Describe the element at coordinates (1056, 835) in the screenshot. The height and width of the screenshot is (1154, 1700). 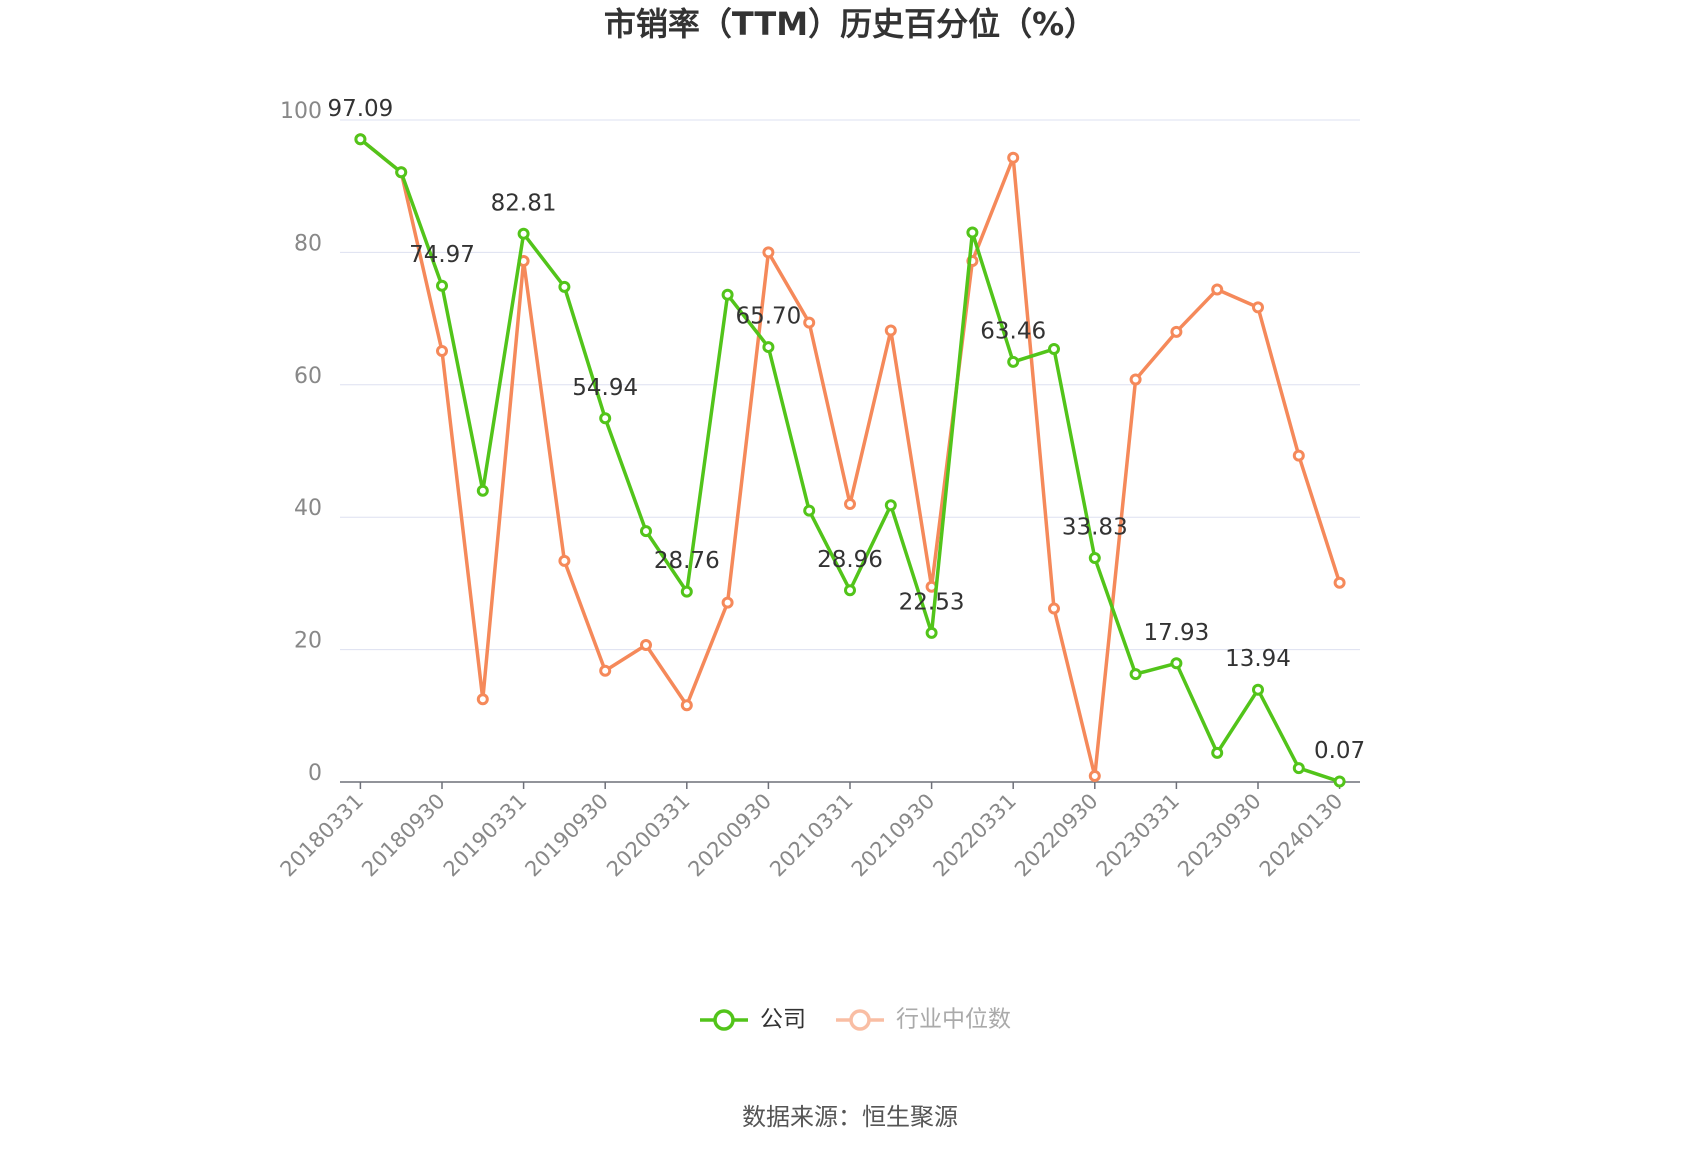
I see `x-tick-label: 20220930` at that location.